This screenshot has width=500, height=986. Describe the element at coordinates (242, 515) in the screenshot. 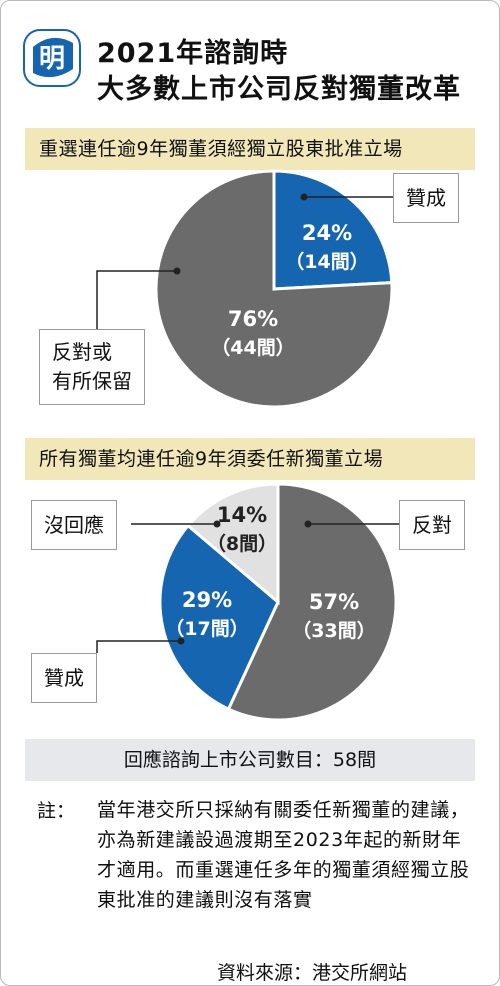

I see `slice-percent-label: 14%` at that location.